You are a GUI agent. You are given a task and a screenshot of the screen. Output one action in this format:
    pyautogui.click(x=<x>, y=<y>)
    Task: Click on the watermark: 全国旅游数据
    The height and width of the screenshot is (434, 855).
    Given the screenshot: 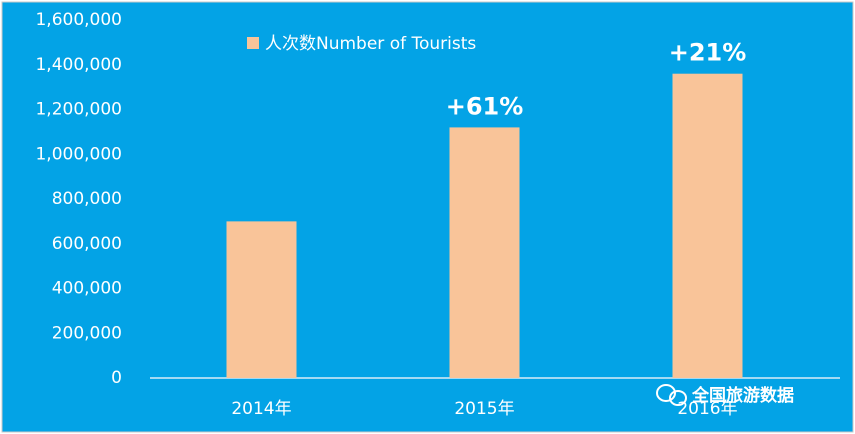 What is the action you would take?
    pyautogui.click(x=742, y=395)
    